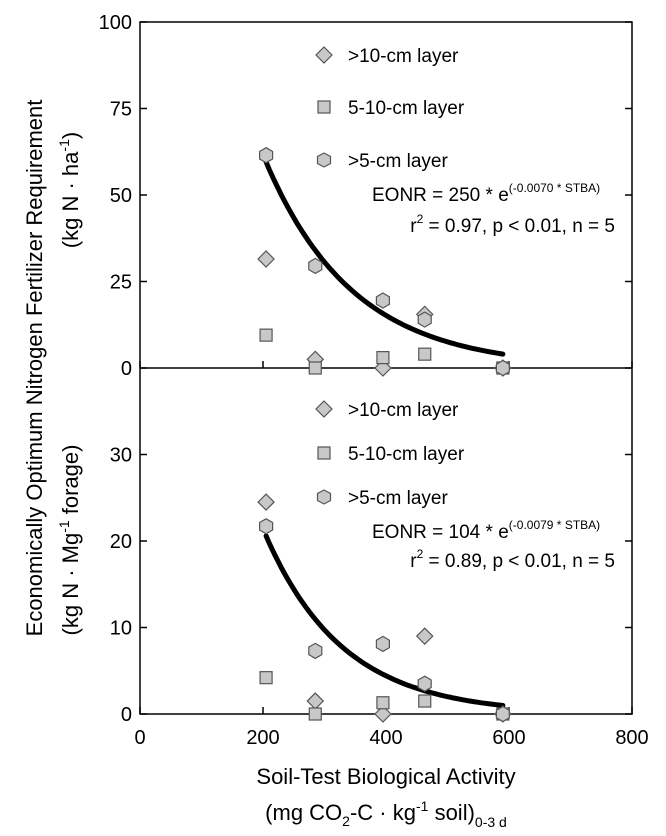  Describe the element at coordinates (554, 525) in the screenshot. I see `equation-bottom-exponent: (-0.0079 * STBA)` at that location.